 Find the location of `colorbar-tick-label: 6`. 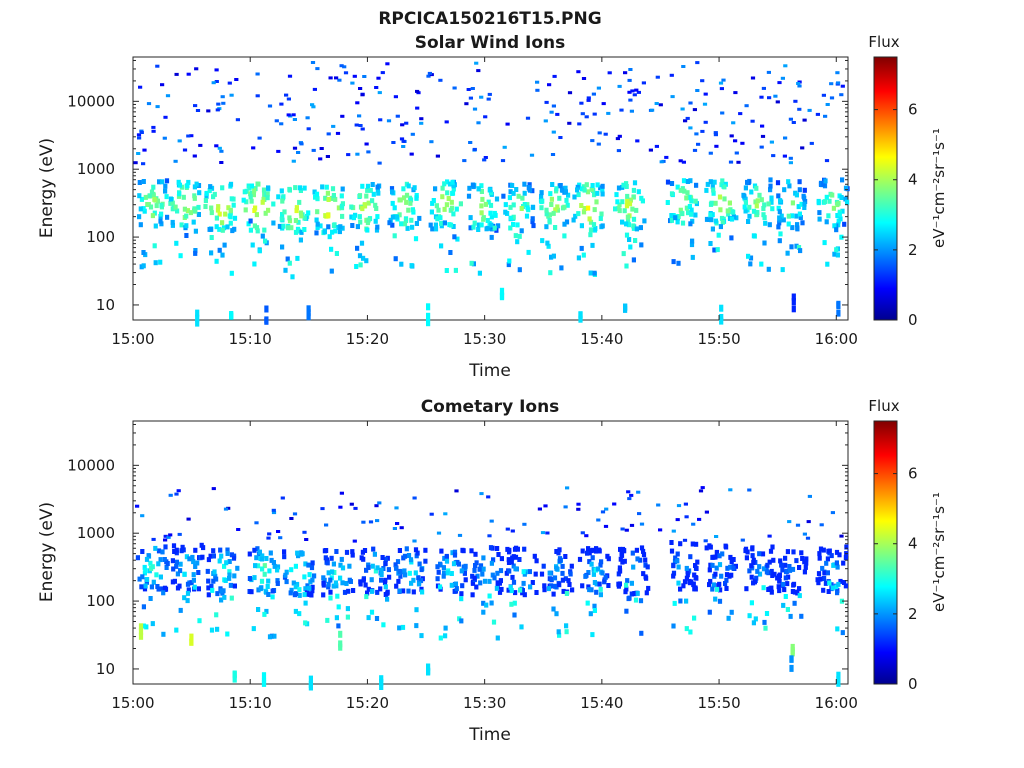

colorbar-tick-label: 6 is located at coordinates (913, 110).